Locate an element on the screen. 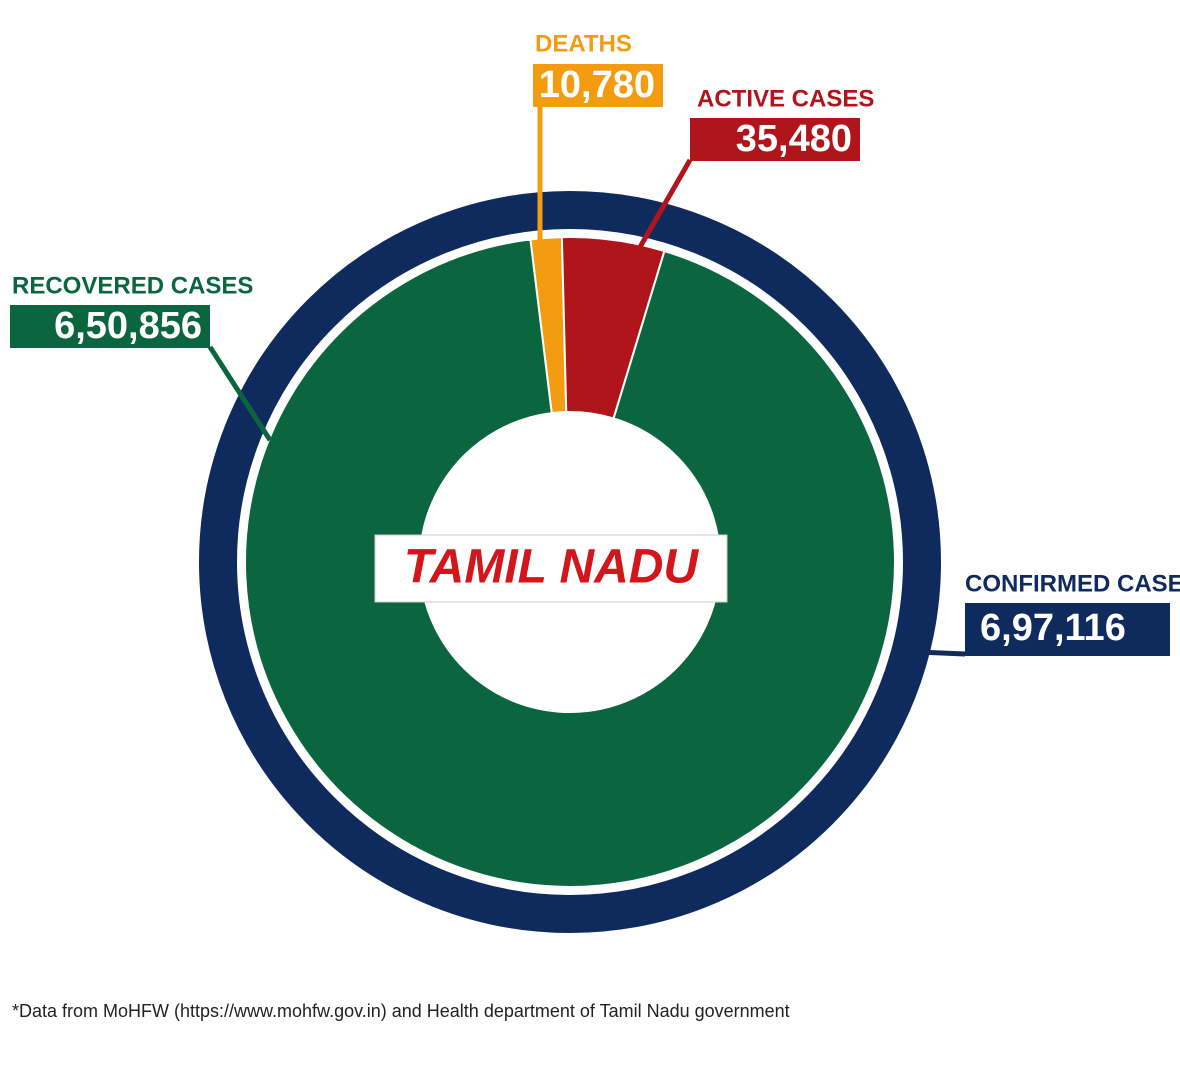 This screenshot has height=1080, width=1180. label-name: ACTIVE CASES is located at coordinates (785, 98).